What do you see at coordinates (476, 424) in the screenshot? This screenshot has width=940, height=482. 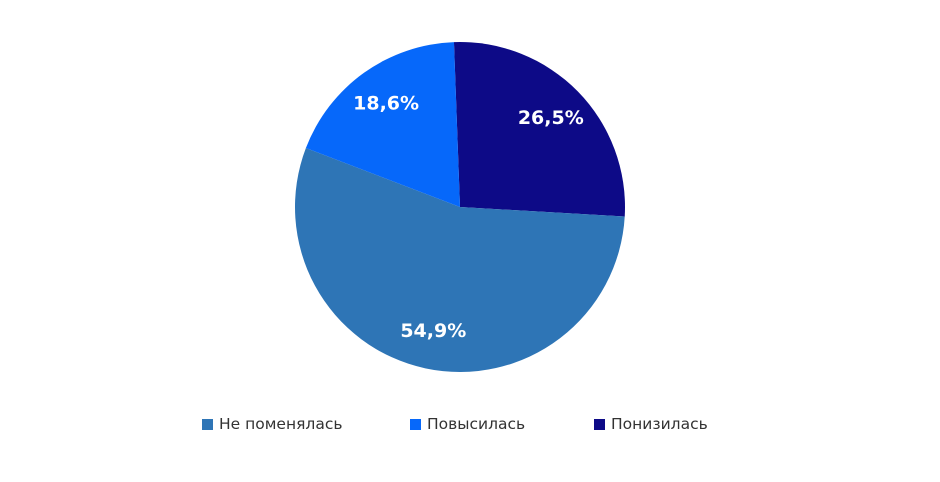 I see `legend-label-increased: Повысилась` at bounding box center [476, 424].